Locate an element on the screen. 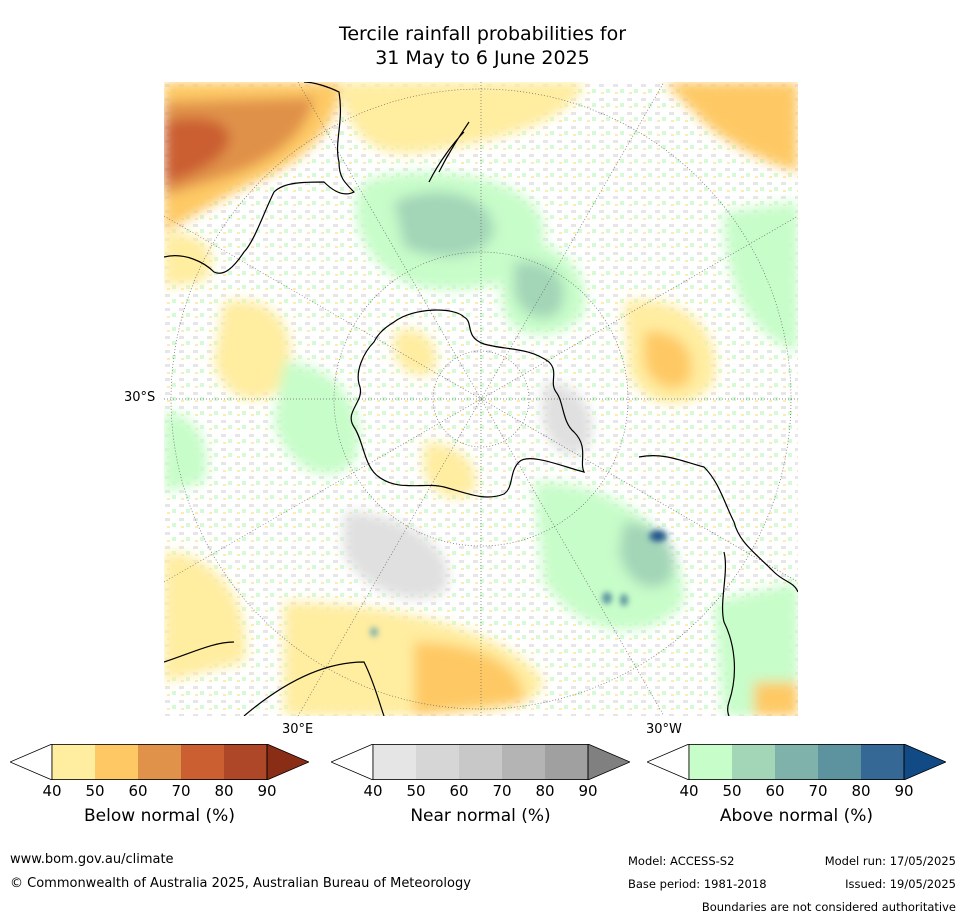 The image size is (965, 919). near-normal-tick-40: 40 is located at coordinates (373, 791).